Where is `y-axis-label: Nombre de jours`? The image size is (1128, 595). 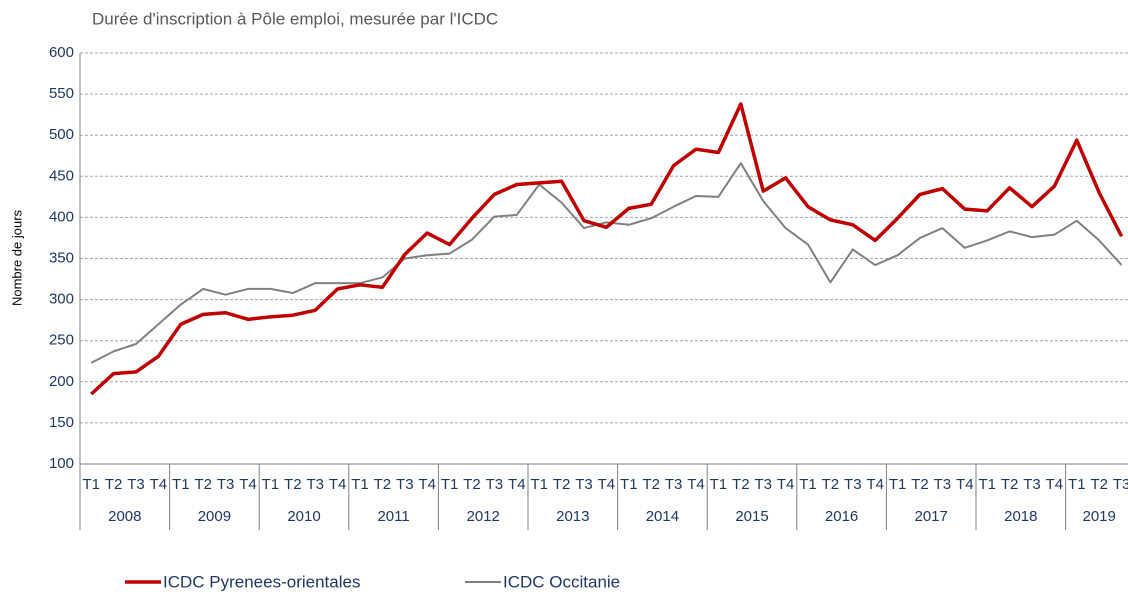 y-axis-label: Nombre de jours is located at coordinates (16, 257).